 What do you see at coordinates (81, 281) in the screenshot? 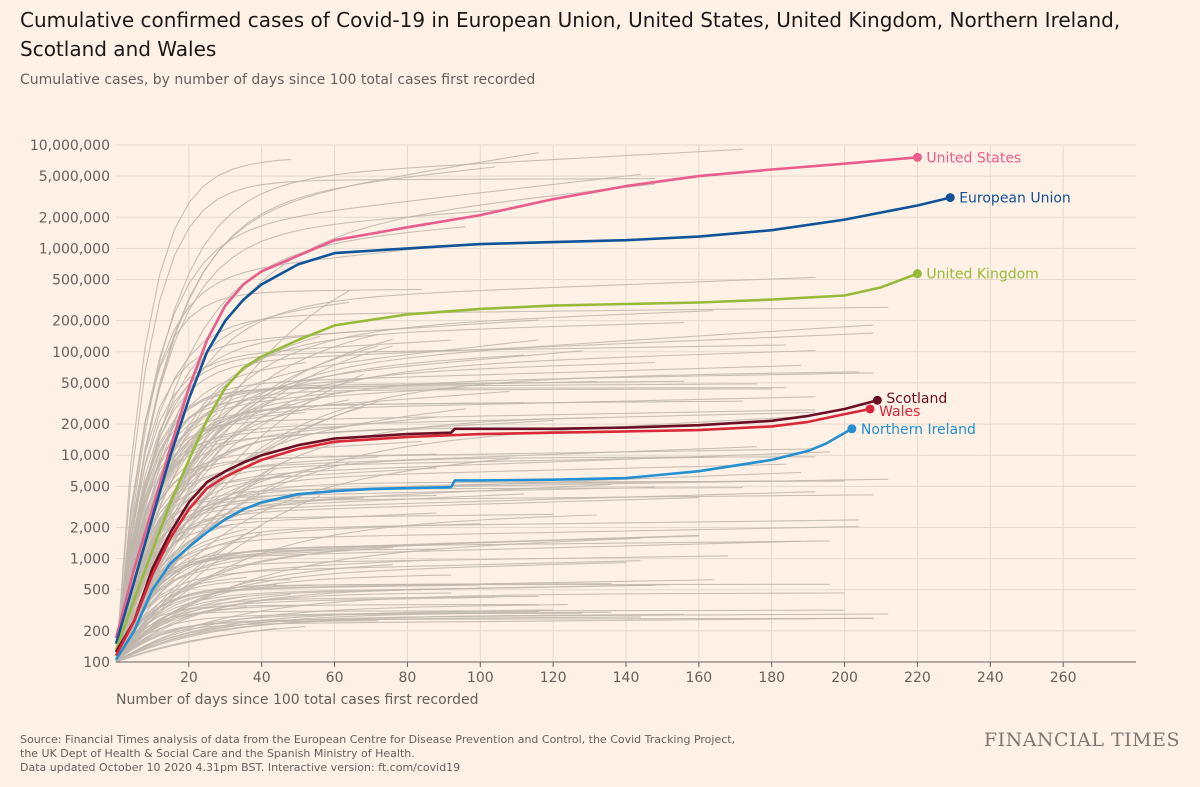
I see `y-tick-label: 500,000` at bounding box center [81, 281].